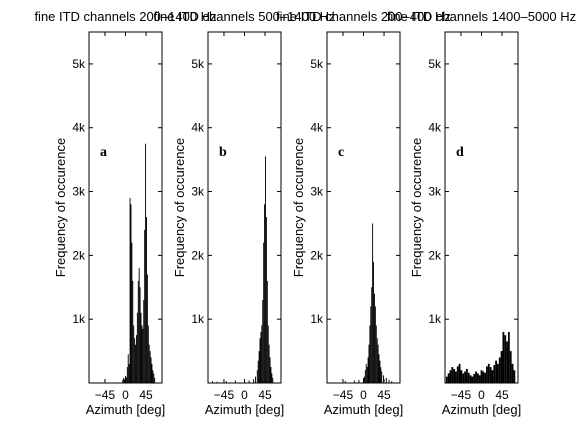 This screenshot has height=432, width=576. What do you see at coordinates (125, 16) in the screenshot?
I see `chart-title: fine ITD channels 200–1400 Hz` at bounding box center [125, 16].